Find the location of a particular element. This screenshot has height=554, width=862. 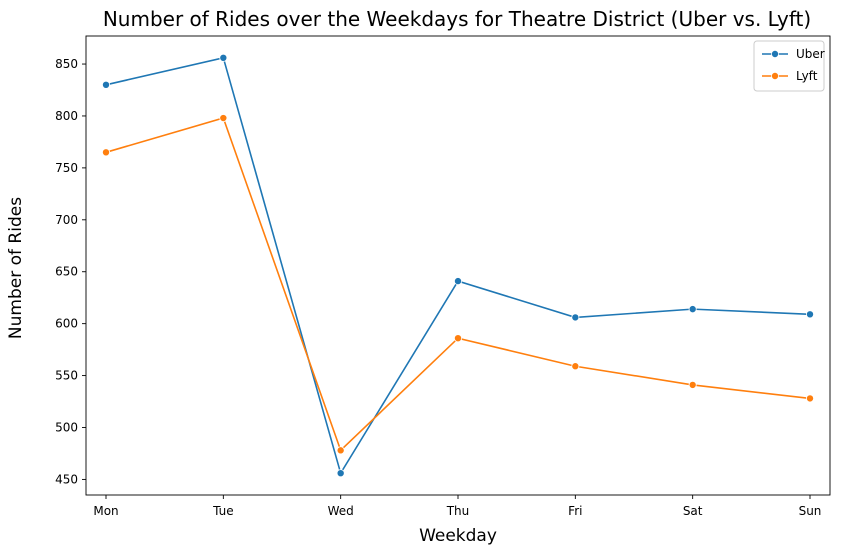

legend-marker-lyft is located at coordinates (775, 76).